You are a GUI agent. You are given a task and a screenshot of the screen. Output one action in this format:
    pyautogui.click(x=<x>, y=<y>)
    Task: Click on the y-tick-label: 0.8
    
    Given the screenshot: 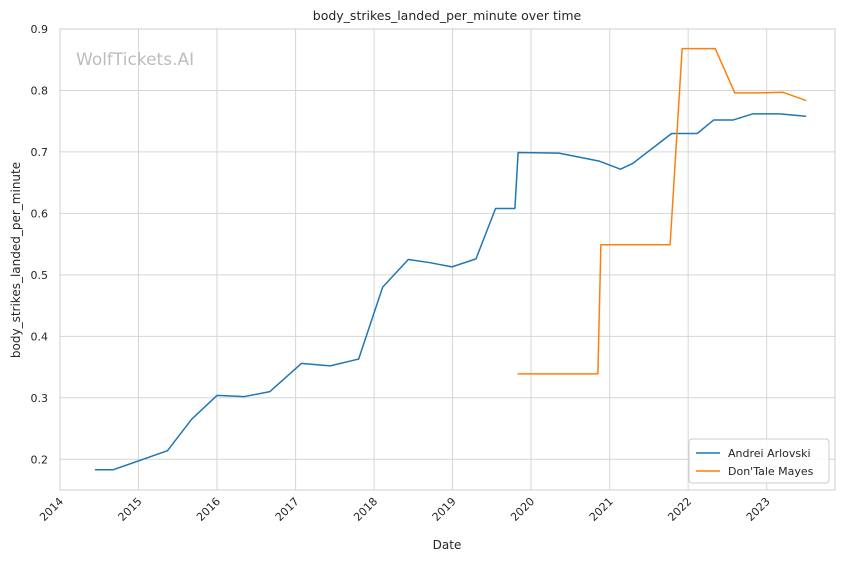 What is the action you would take?
    pyautogui.click(x=40, y=90)
    